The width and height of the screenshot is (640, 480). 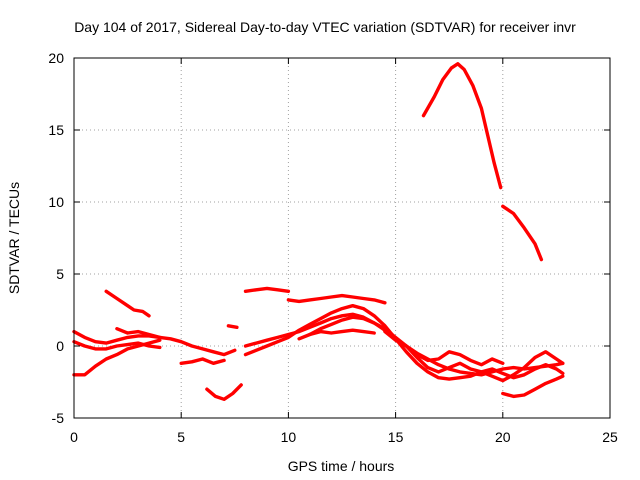 What do you see at coordinates (60, 346) in the screenshot?
I see `y-tick-label: 0` at bounding box center [60, 346].